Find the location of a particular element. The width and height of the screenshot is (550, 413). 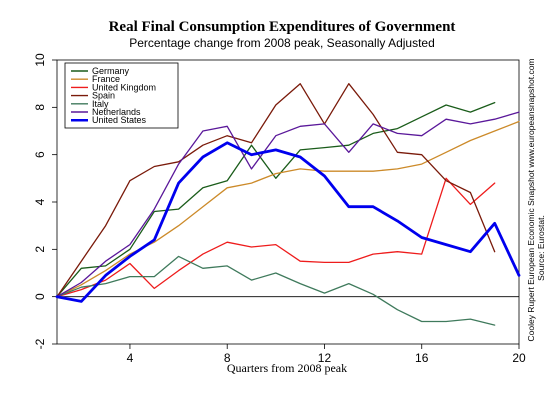

y-tick-label: -2 is located at coordinates (40, 343).